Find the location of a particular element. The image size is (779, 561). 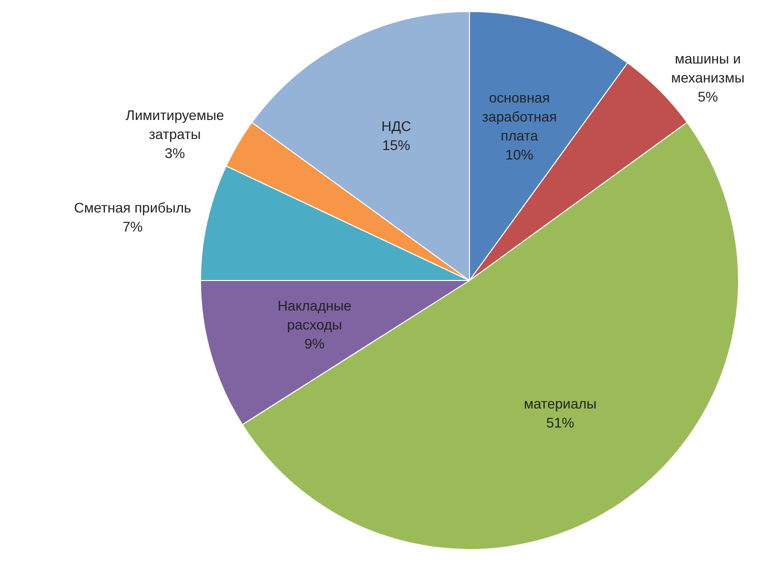

data-label: 7% is located at coordinates (132, 226).